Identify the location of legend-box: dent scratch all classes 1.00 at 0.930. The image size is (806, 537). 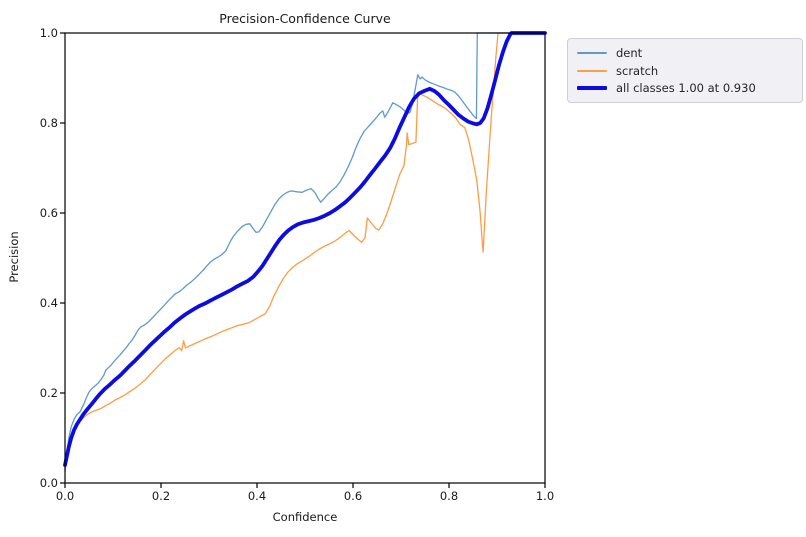
(685, 70).